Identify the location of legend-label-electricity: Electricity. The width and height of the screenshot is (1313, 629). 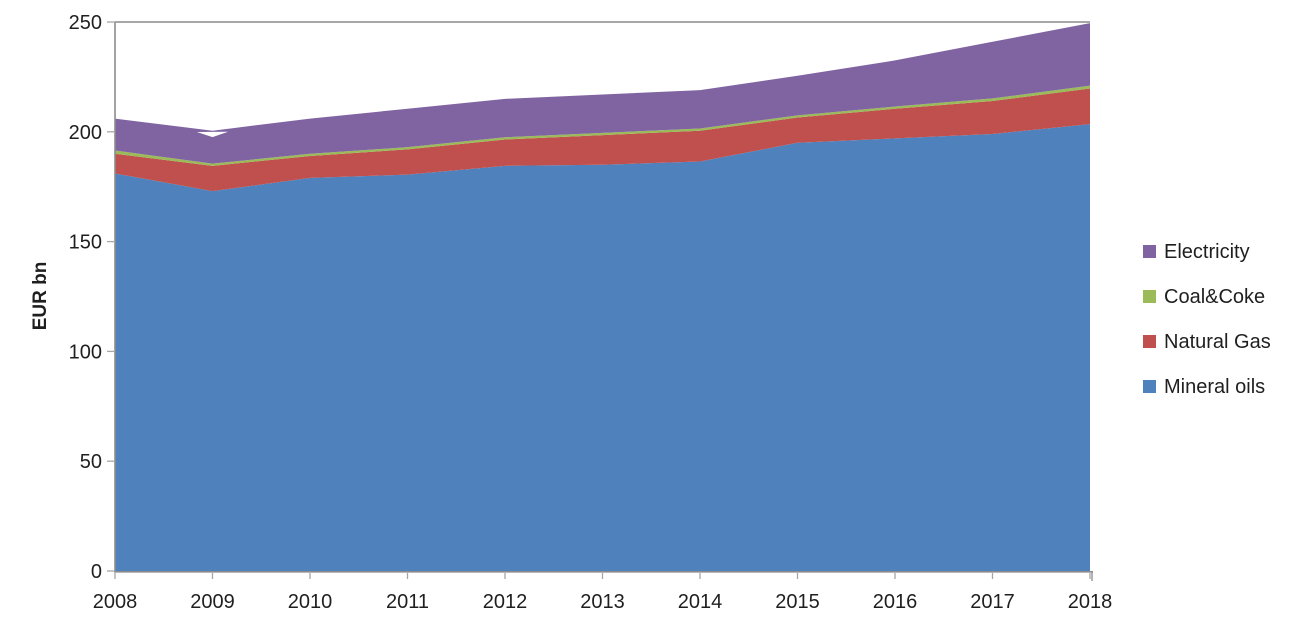
(1207, 251).